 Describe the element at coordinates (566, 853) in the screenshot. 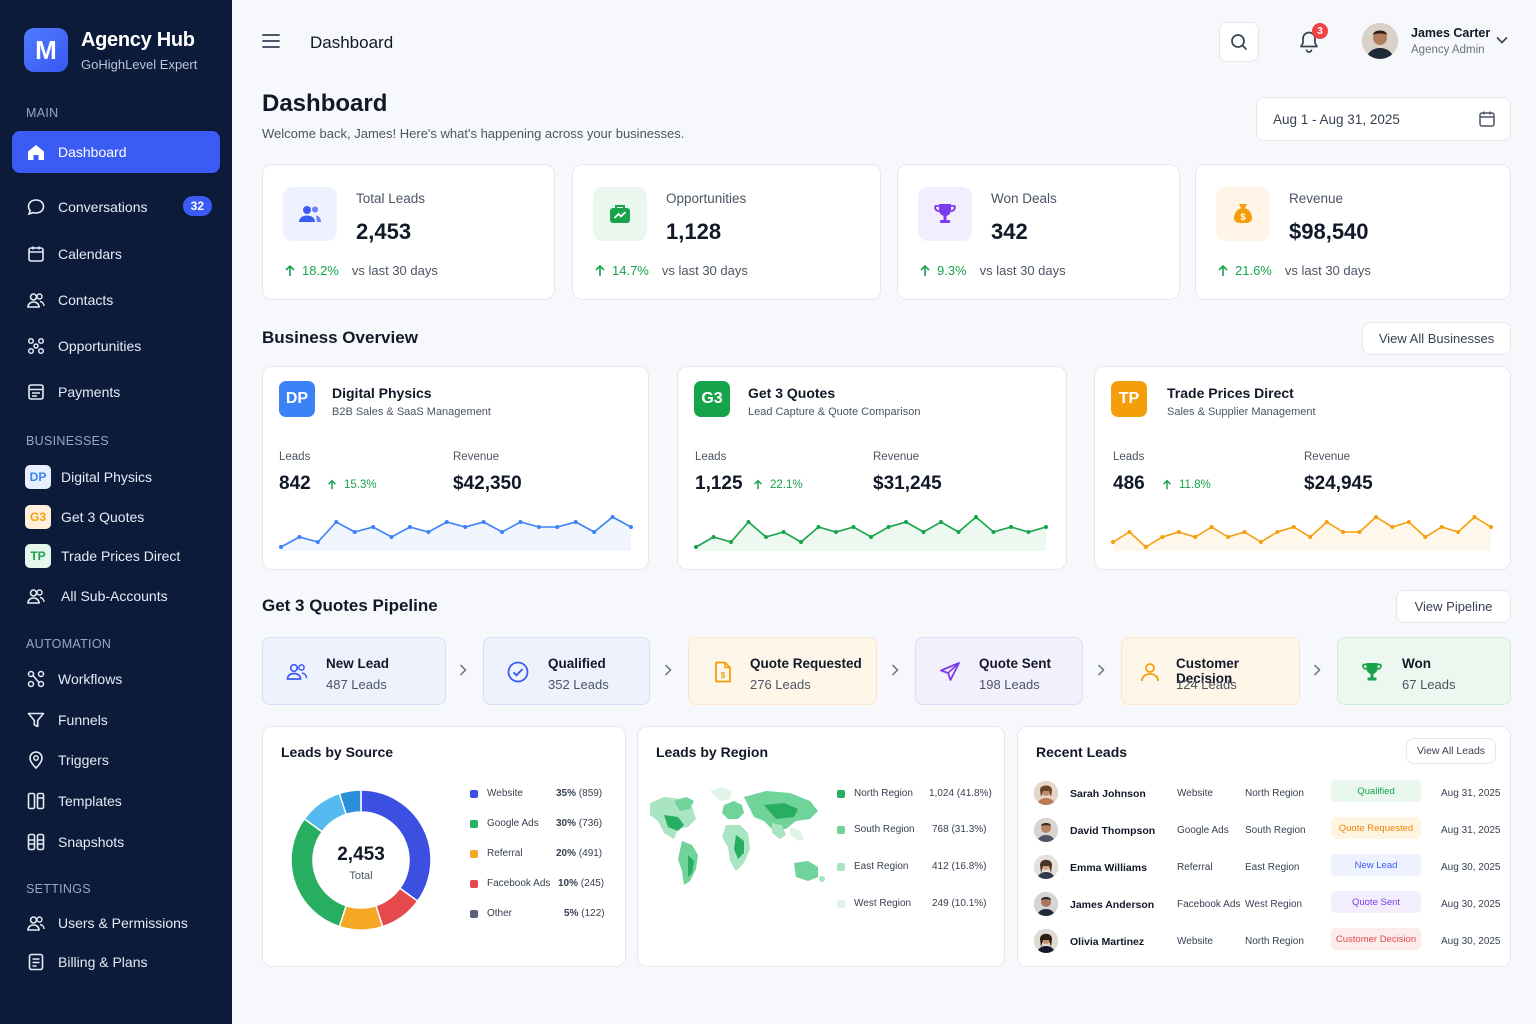

I see `legend-pct: 20%` at that location.